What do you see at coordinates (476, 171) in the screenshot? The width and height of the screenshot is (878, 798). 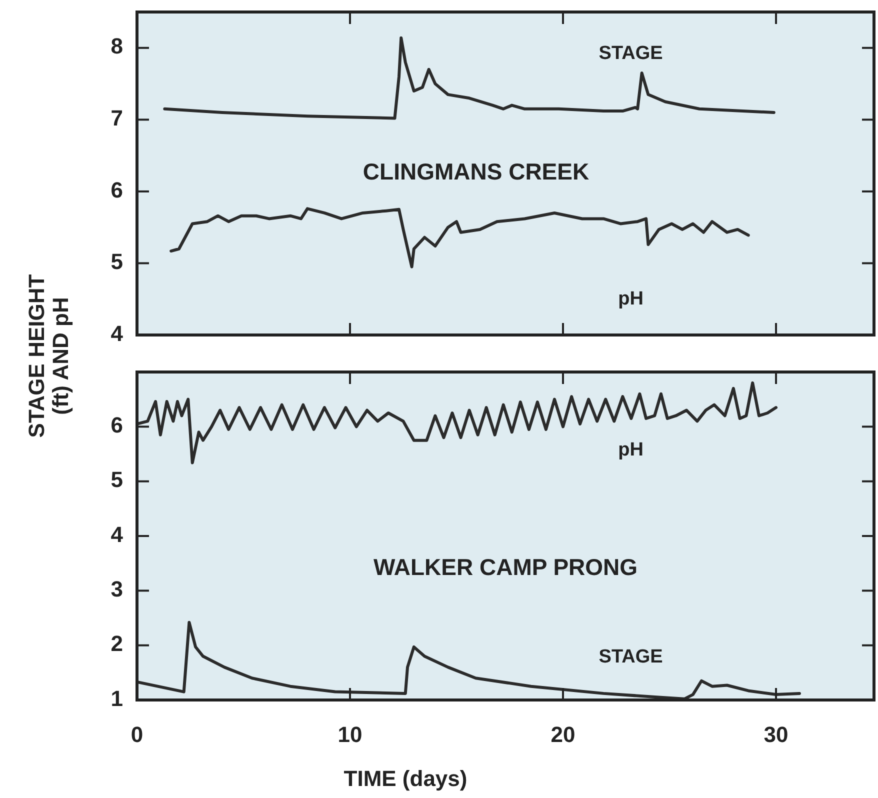 I see `annotation: CLINGMANS CREEK` at bounding box center [476, 171].